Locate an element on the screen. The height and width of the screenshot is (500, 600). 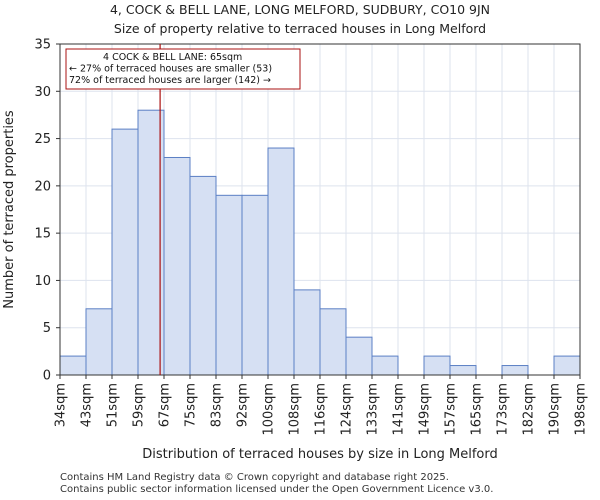
x-tick-label: 190sqm is located at coordinates (555, 409).